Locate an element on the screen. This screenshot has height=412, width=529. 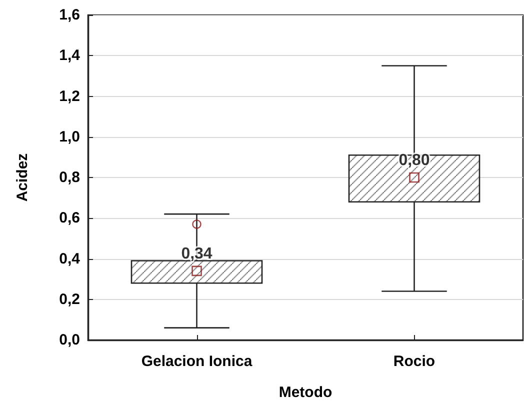
text: 0,80 is located at coordinates (414, 160).